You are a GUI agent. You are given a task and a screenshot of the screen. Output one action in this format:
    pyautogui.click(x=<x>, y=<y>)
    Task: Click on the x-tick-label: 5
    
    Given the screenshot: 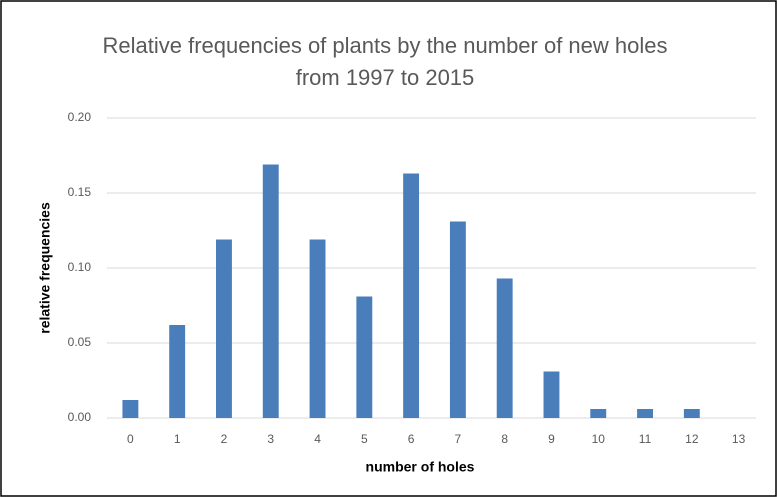 What is the action you would take?
    pyautogui.click(x=364, y=439)
    